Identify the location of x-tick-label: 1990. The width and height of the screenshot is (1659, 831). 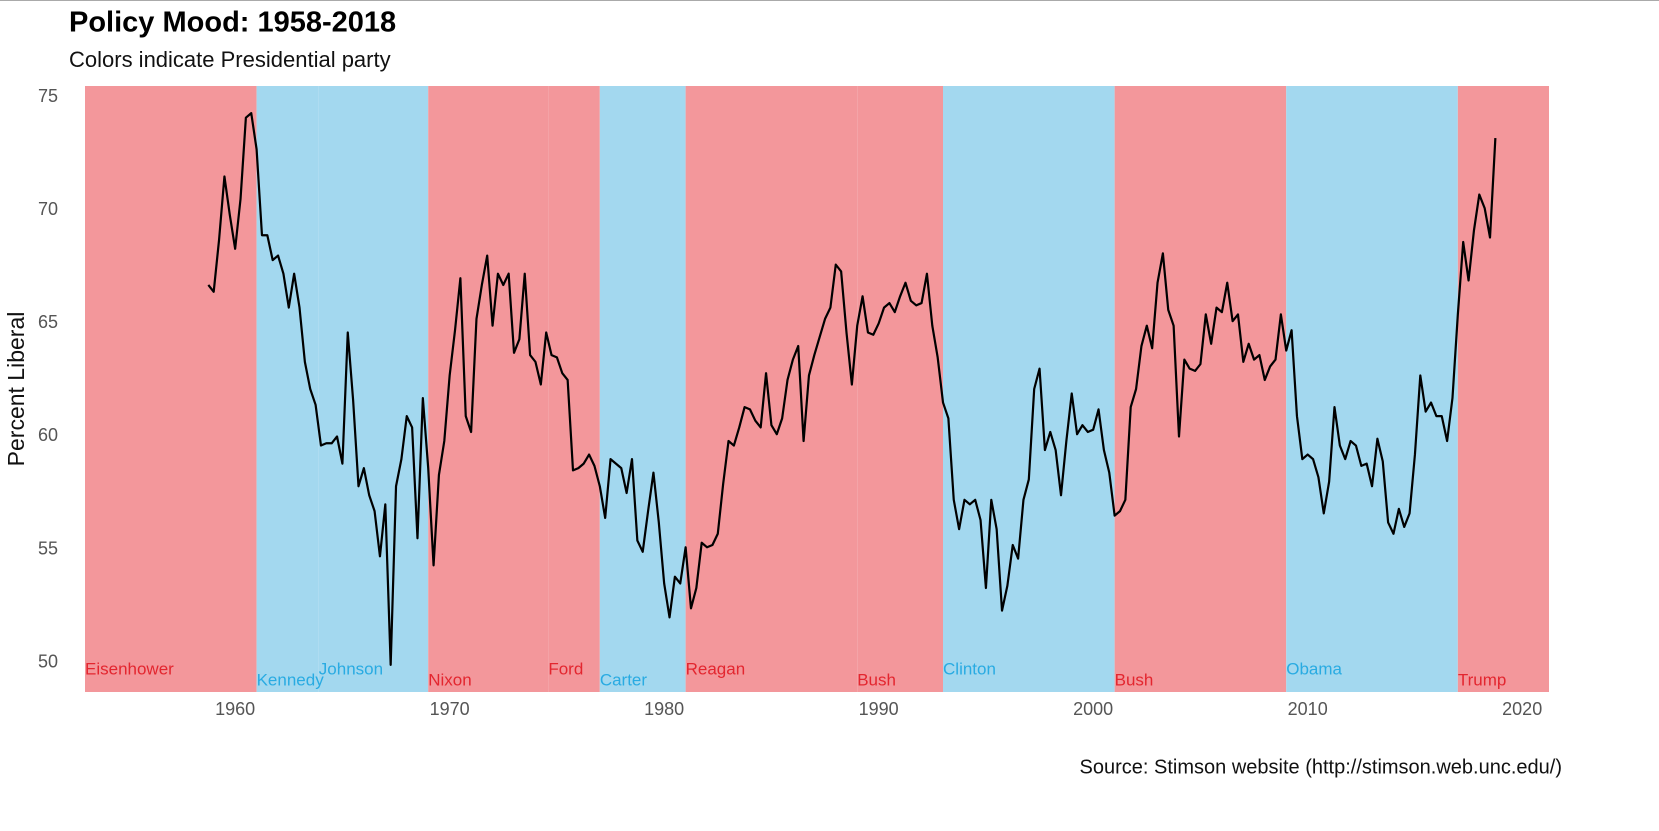
(879, 709).